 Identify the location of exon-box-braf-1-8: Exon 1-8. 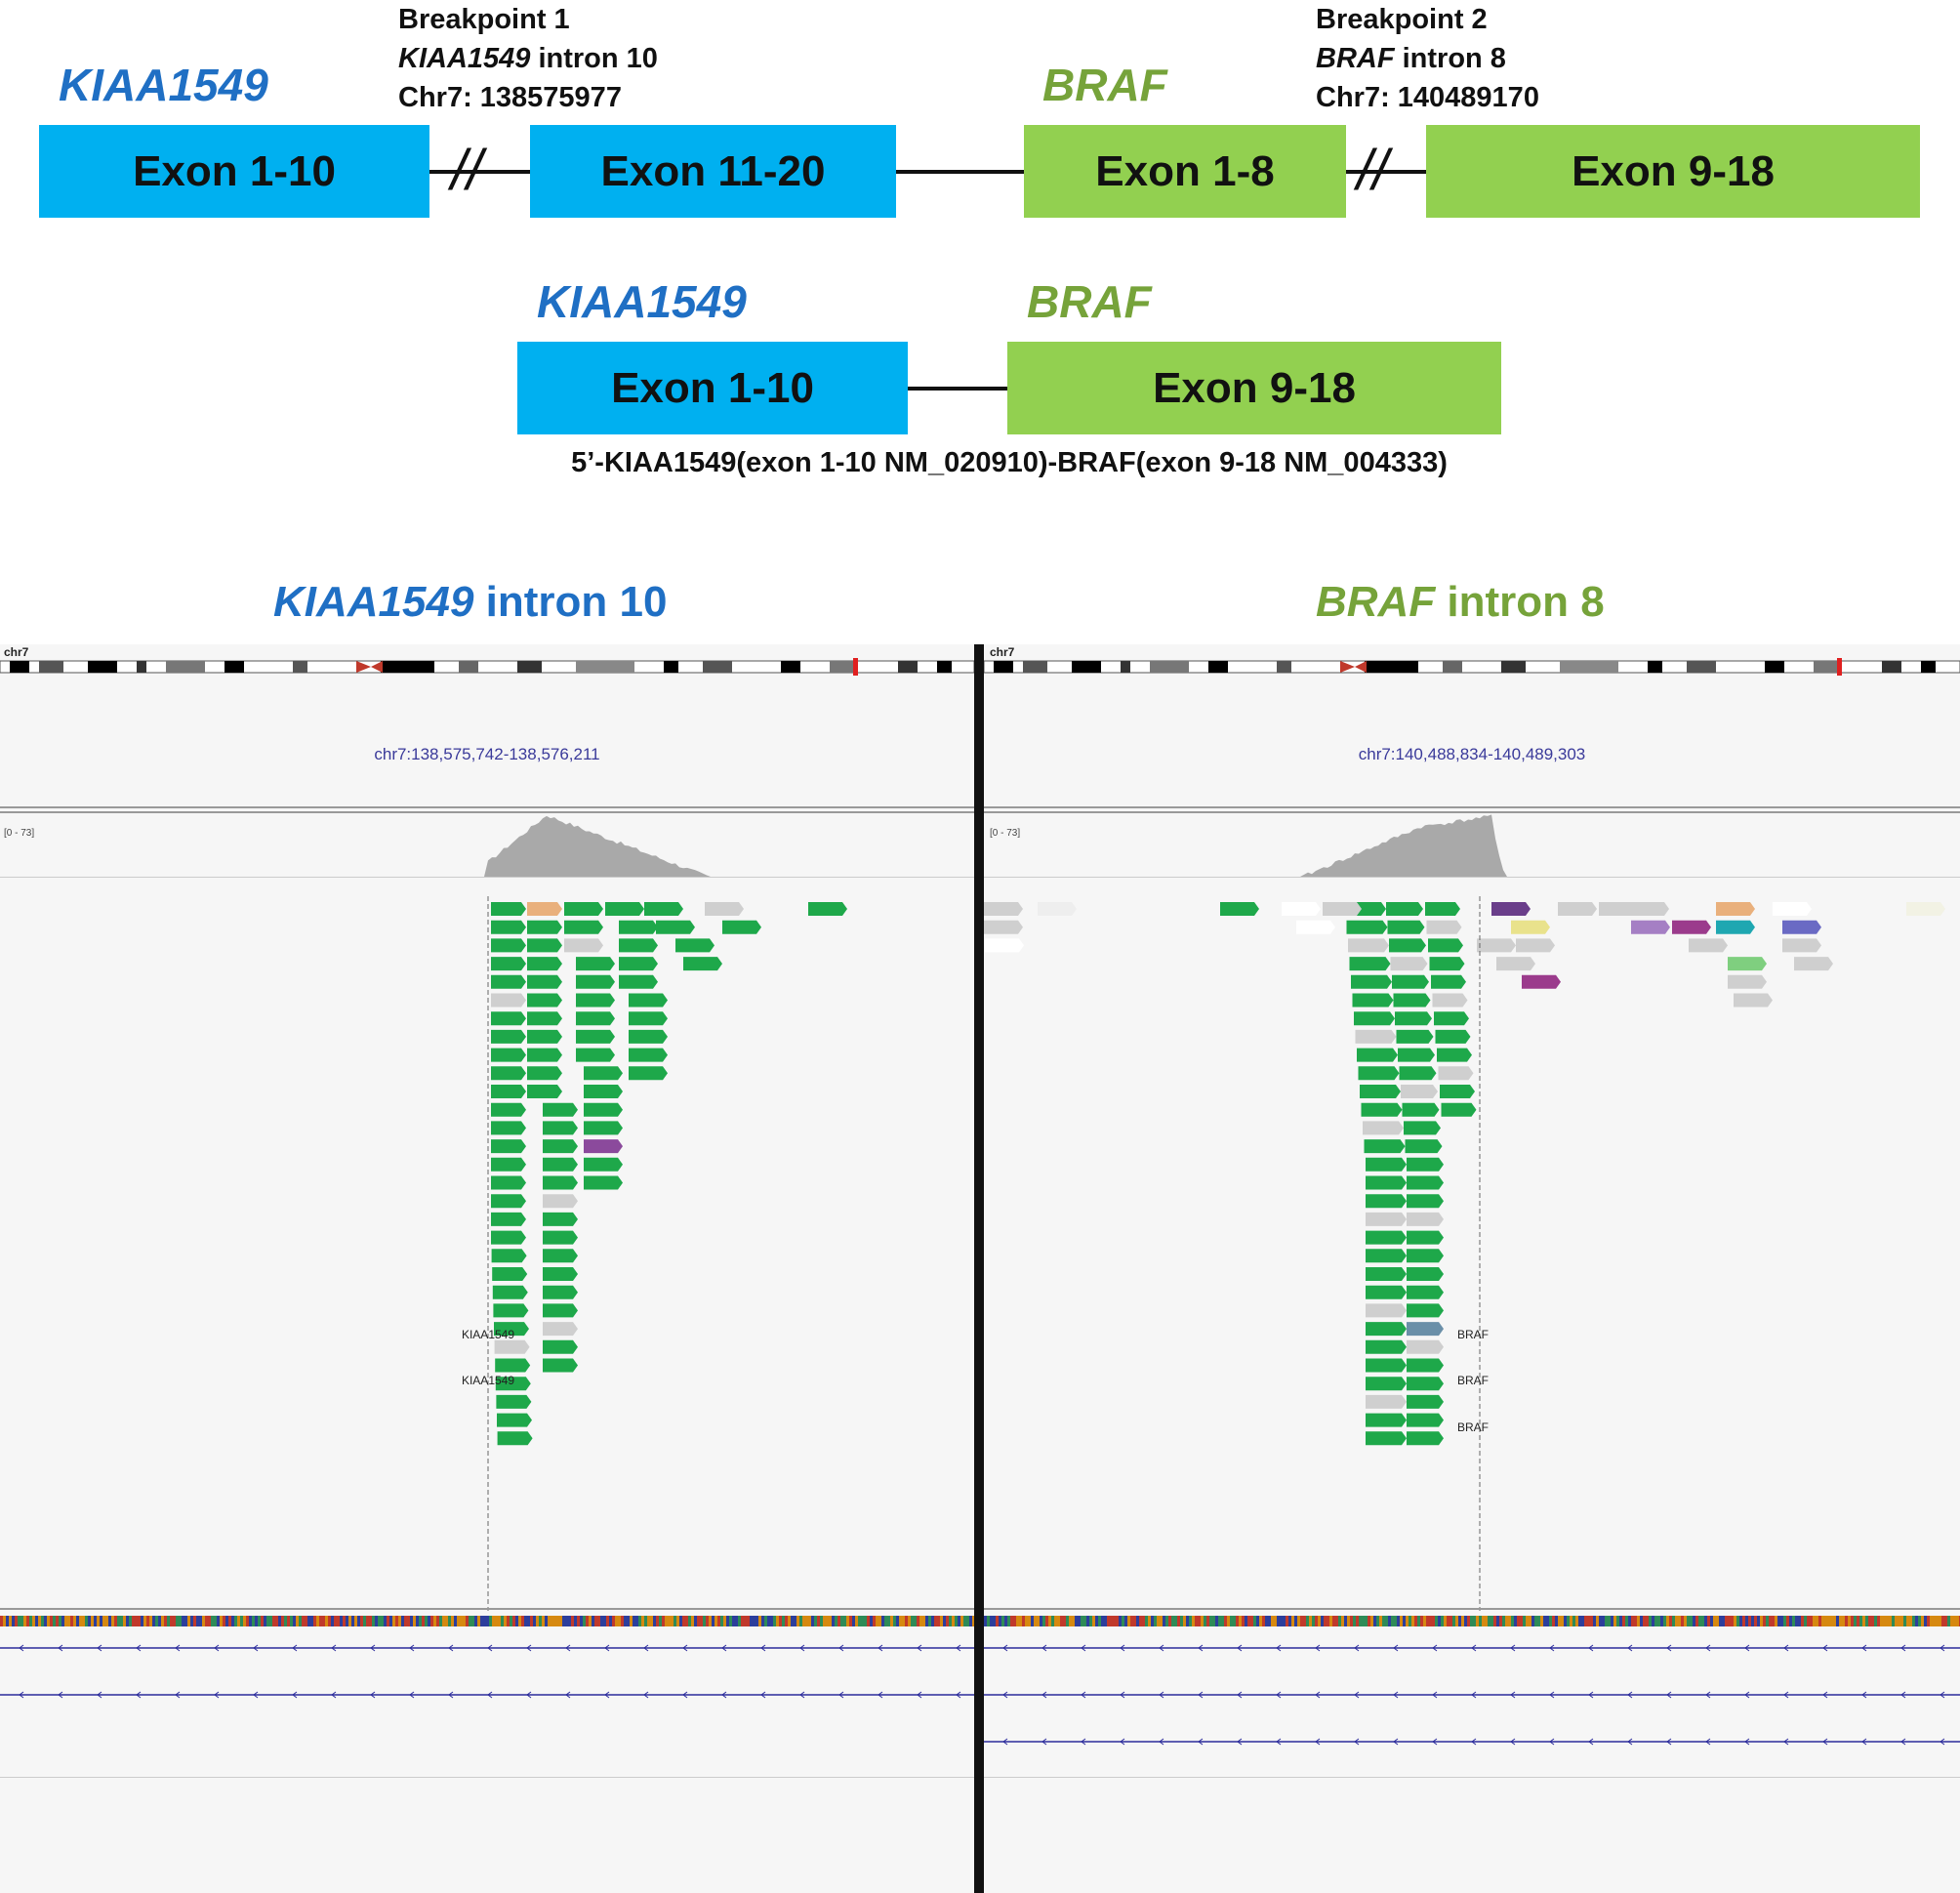
(1185, 171).